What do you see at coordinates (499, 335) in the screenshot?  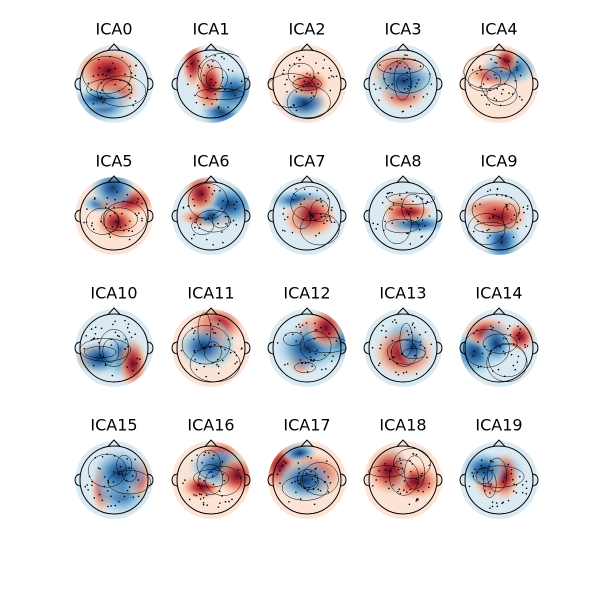 I see `topomap: ICA14` at bounding box center [499, 335].